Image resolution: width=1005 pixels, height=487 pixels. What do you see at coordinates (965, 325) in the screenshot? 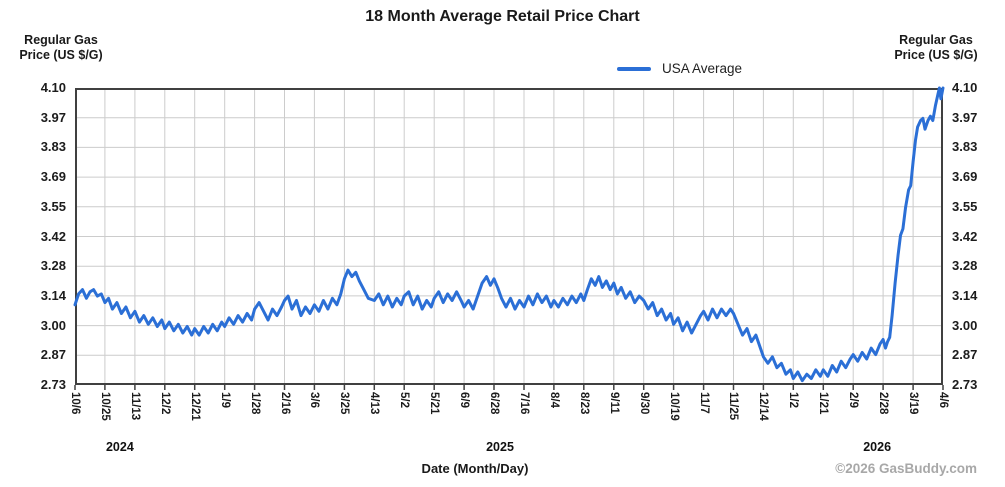
I see `y-tick-label-right: 3.00` at bounding box center [965, 325].